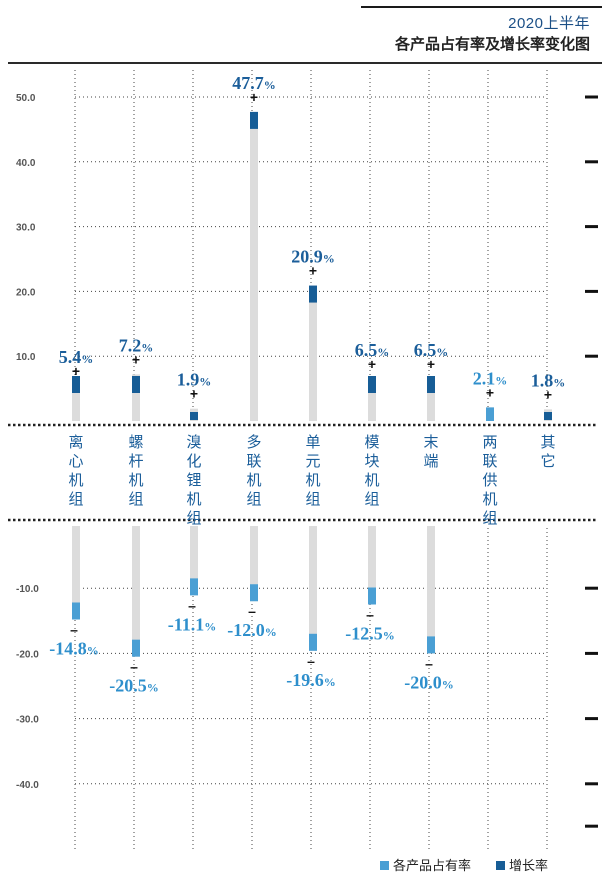  I want to click on lower-data-label: -19.6%, so click(311, 680).